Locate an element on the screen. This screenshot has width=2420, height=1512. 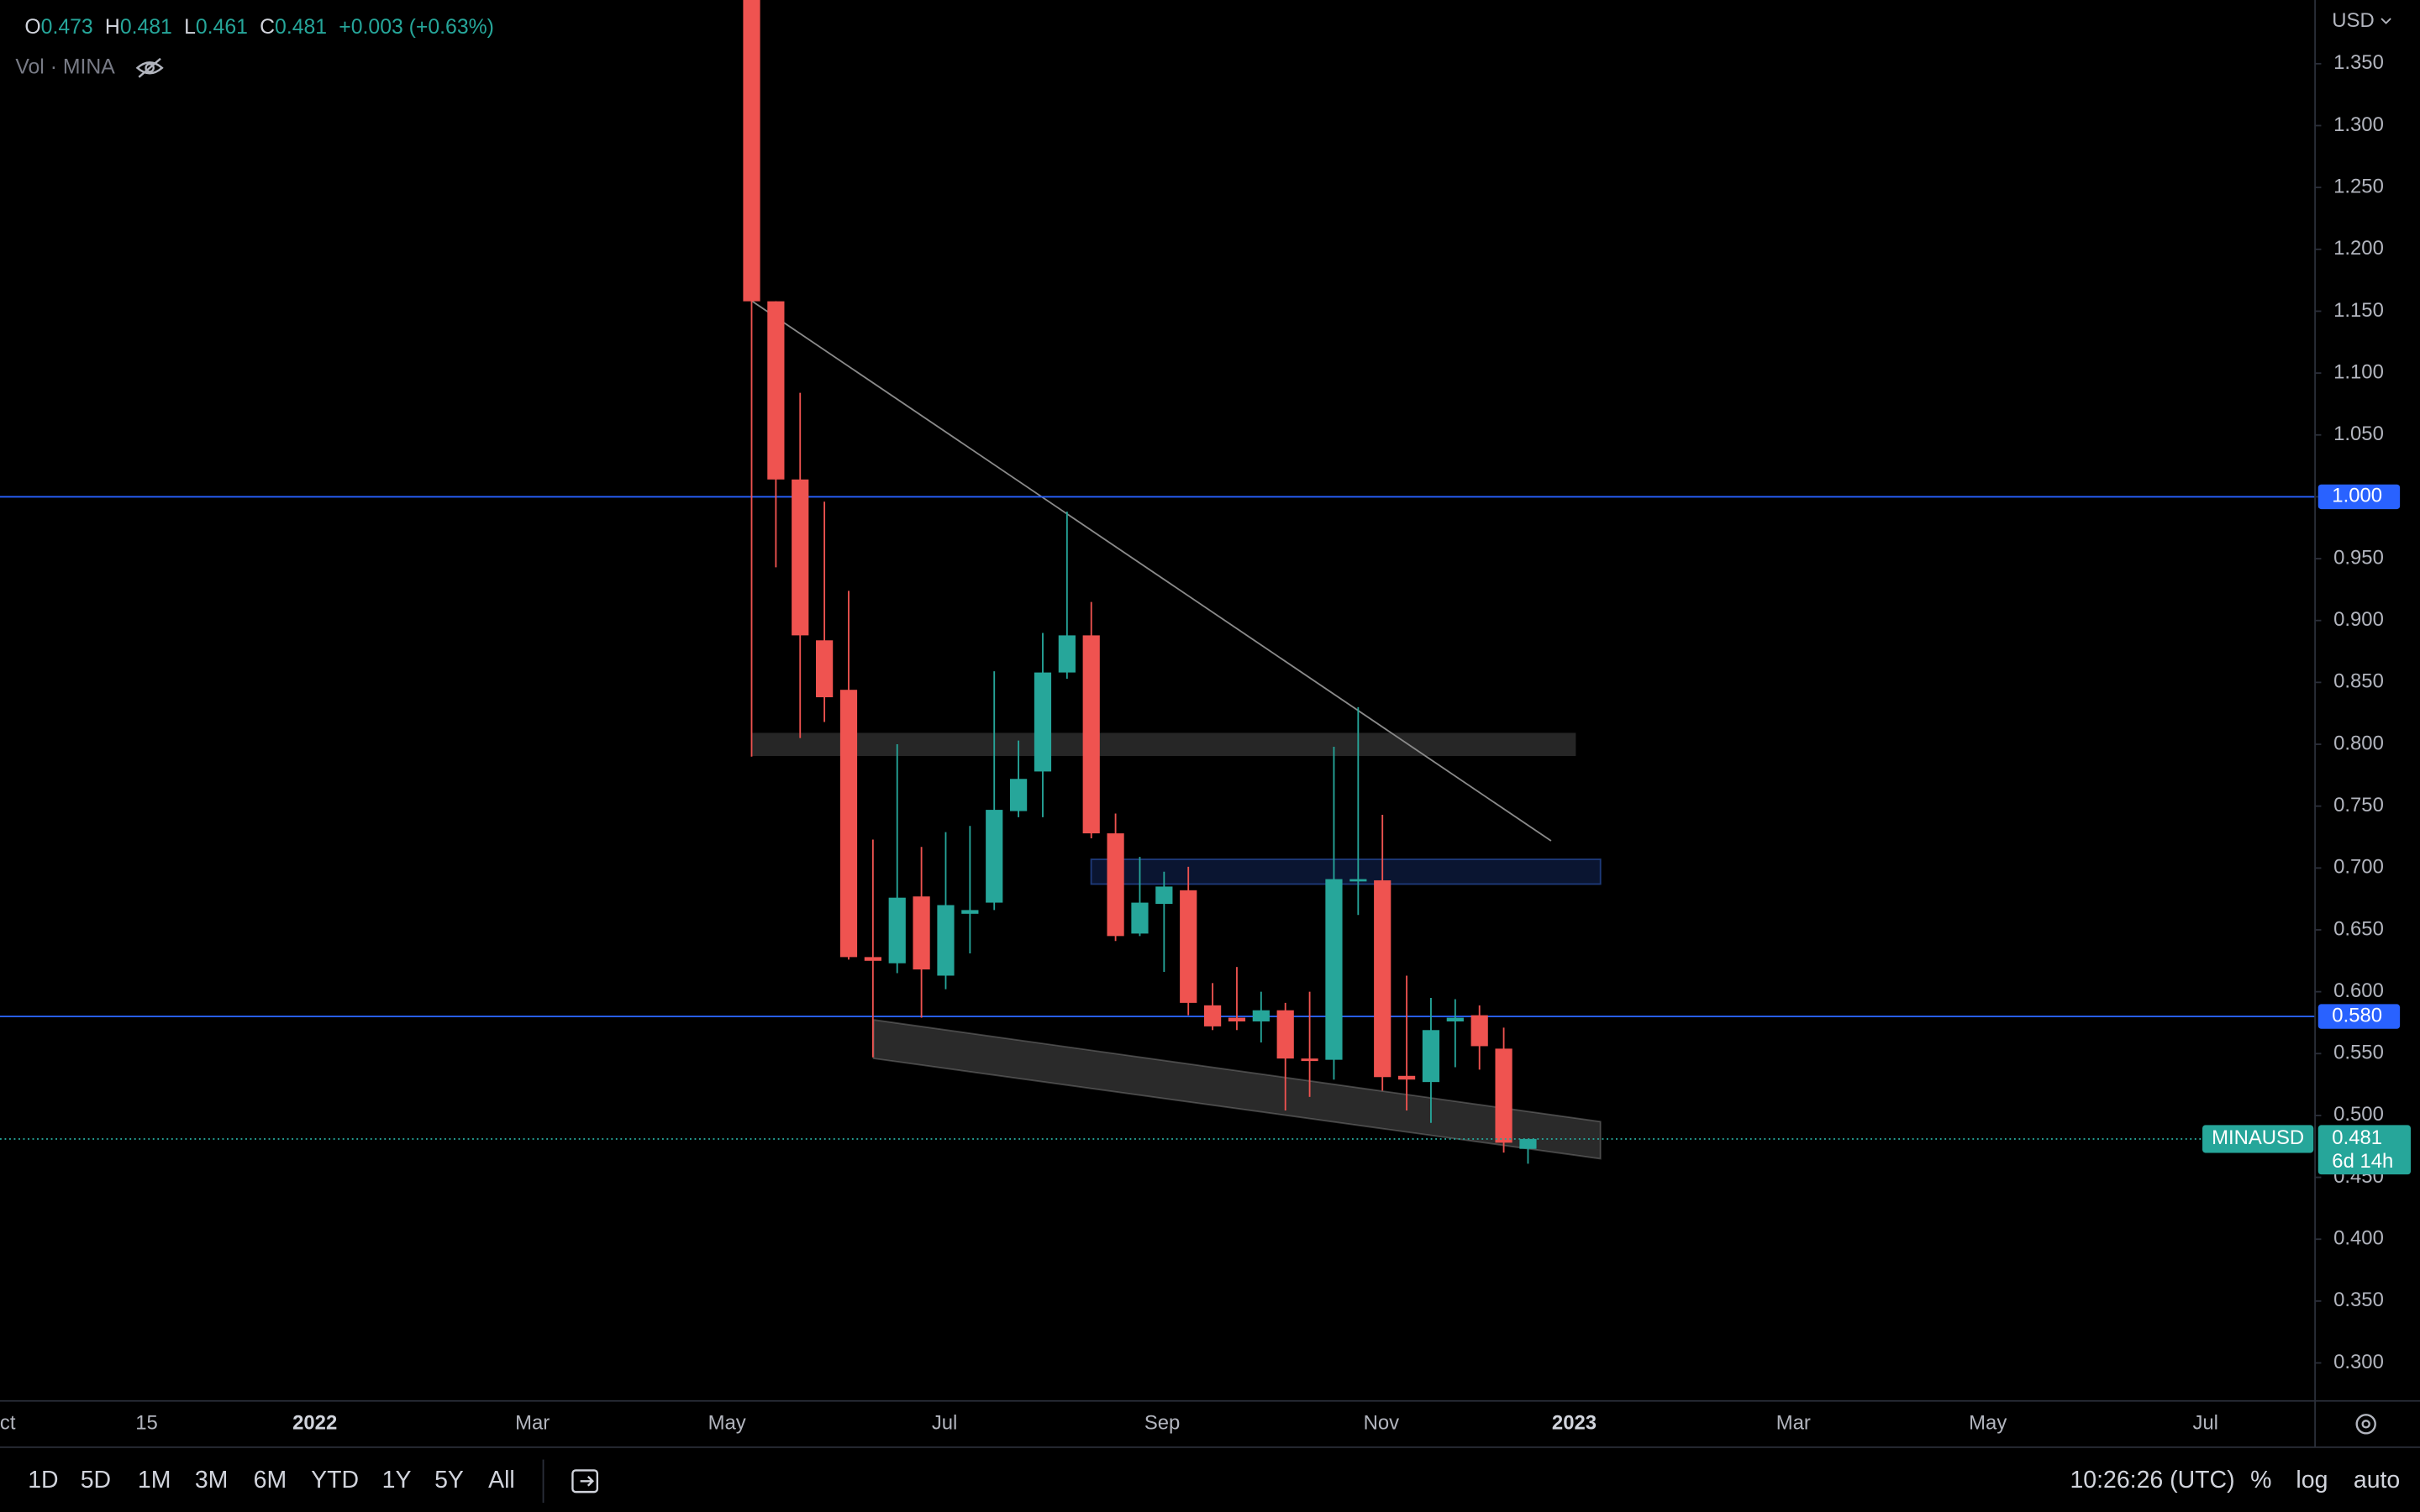
value: 0.473 is located at coordinates (67, 27).